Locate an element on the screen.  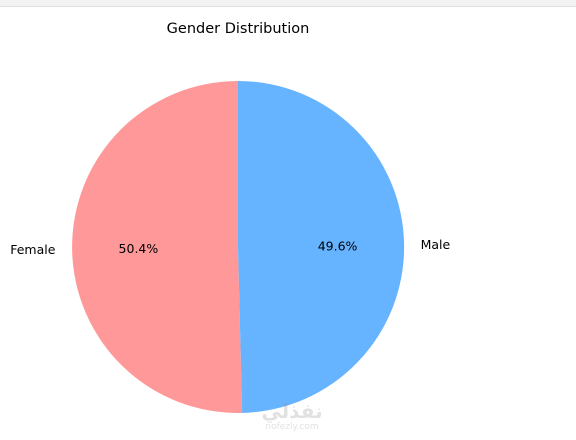
watermark-subtext: nofezly.com is located at coordinates (292, 427).